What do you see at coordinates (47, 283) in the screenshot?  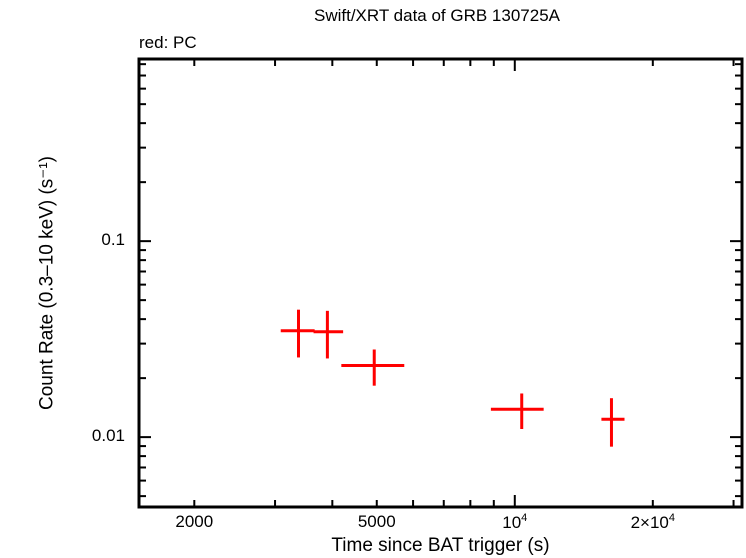 I see `y-axis-label: Count Rate (0.3–10 keV) (s⁻¹)` at bounding box center [47, 283].